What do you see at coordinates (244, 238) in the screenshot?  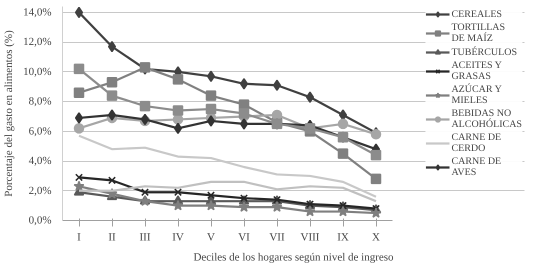 I see `x-tick-label: VI` at bounding box center [244, 238].